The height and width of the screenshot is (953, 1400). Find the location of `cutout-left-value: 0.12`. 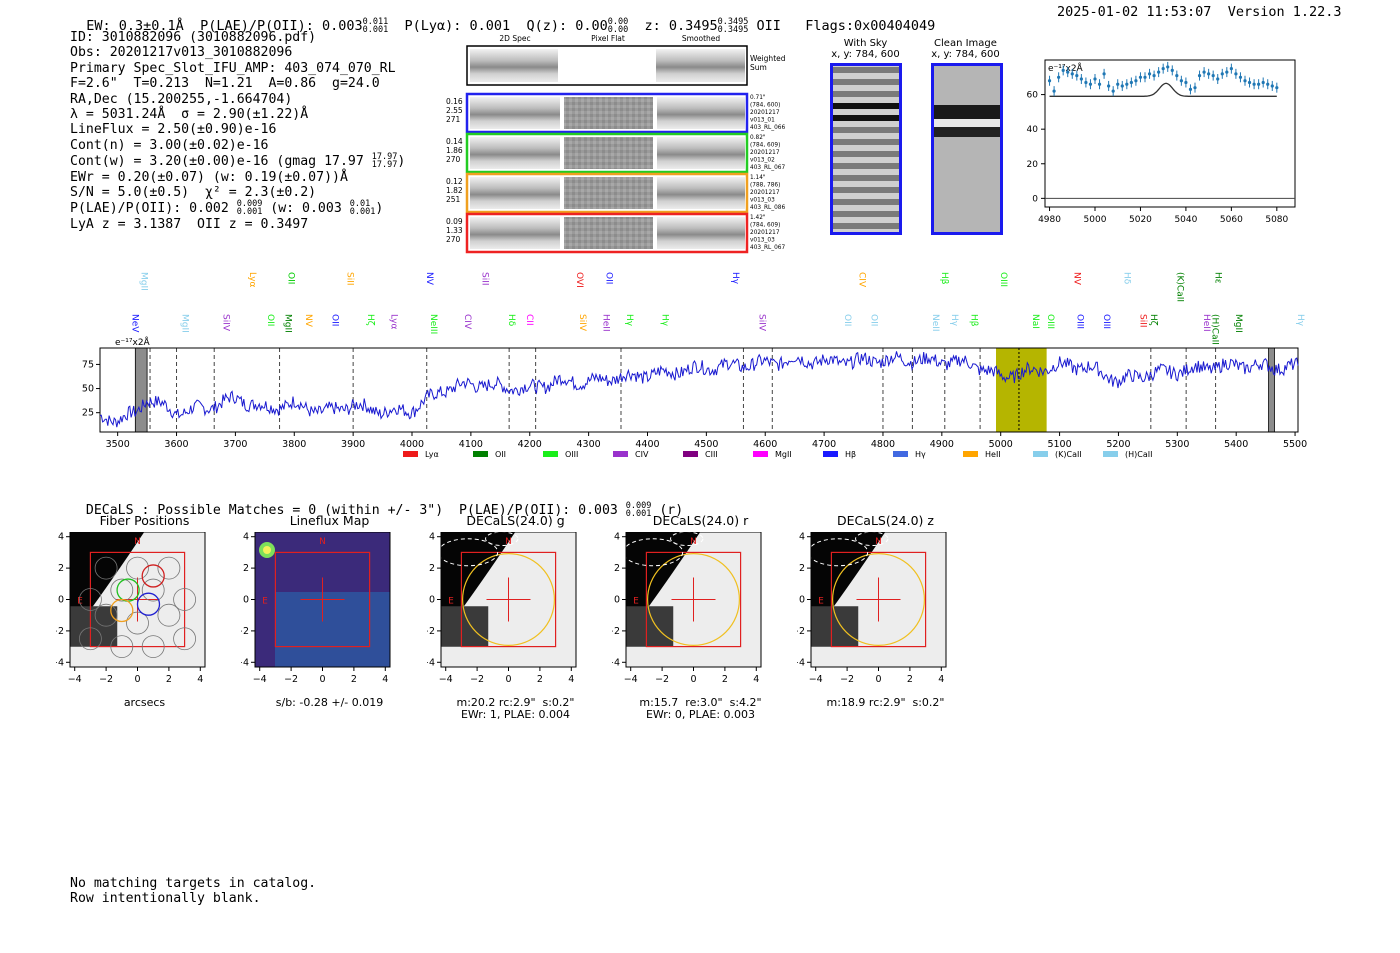

cutout-left-value: 0.12 is located at coordinates (454, 181).